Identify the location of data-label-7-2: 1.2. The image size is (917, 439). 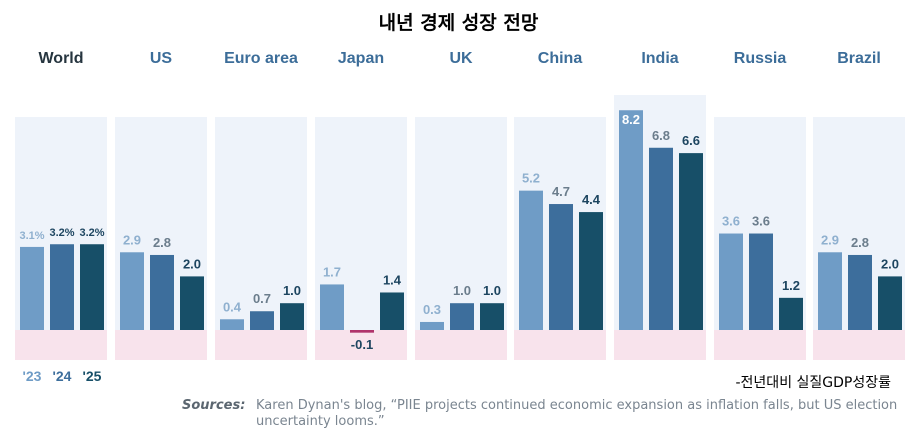
(791, 285).